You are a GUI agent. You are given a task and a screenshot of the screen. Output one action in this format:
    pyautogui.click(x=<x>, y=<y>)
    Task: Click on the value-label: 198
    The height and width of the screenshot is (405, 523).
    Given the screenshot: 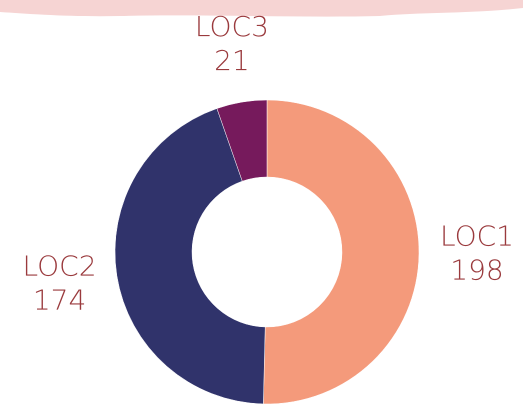 What is the action you would take?
    pyautogui.click(x=476, y=270)
    